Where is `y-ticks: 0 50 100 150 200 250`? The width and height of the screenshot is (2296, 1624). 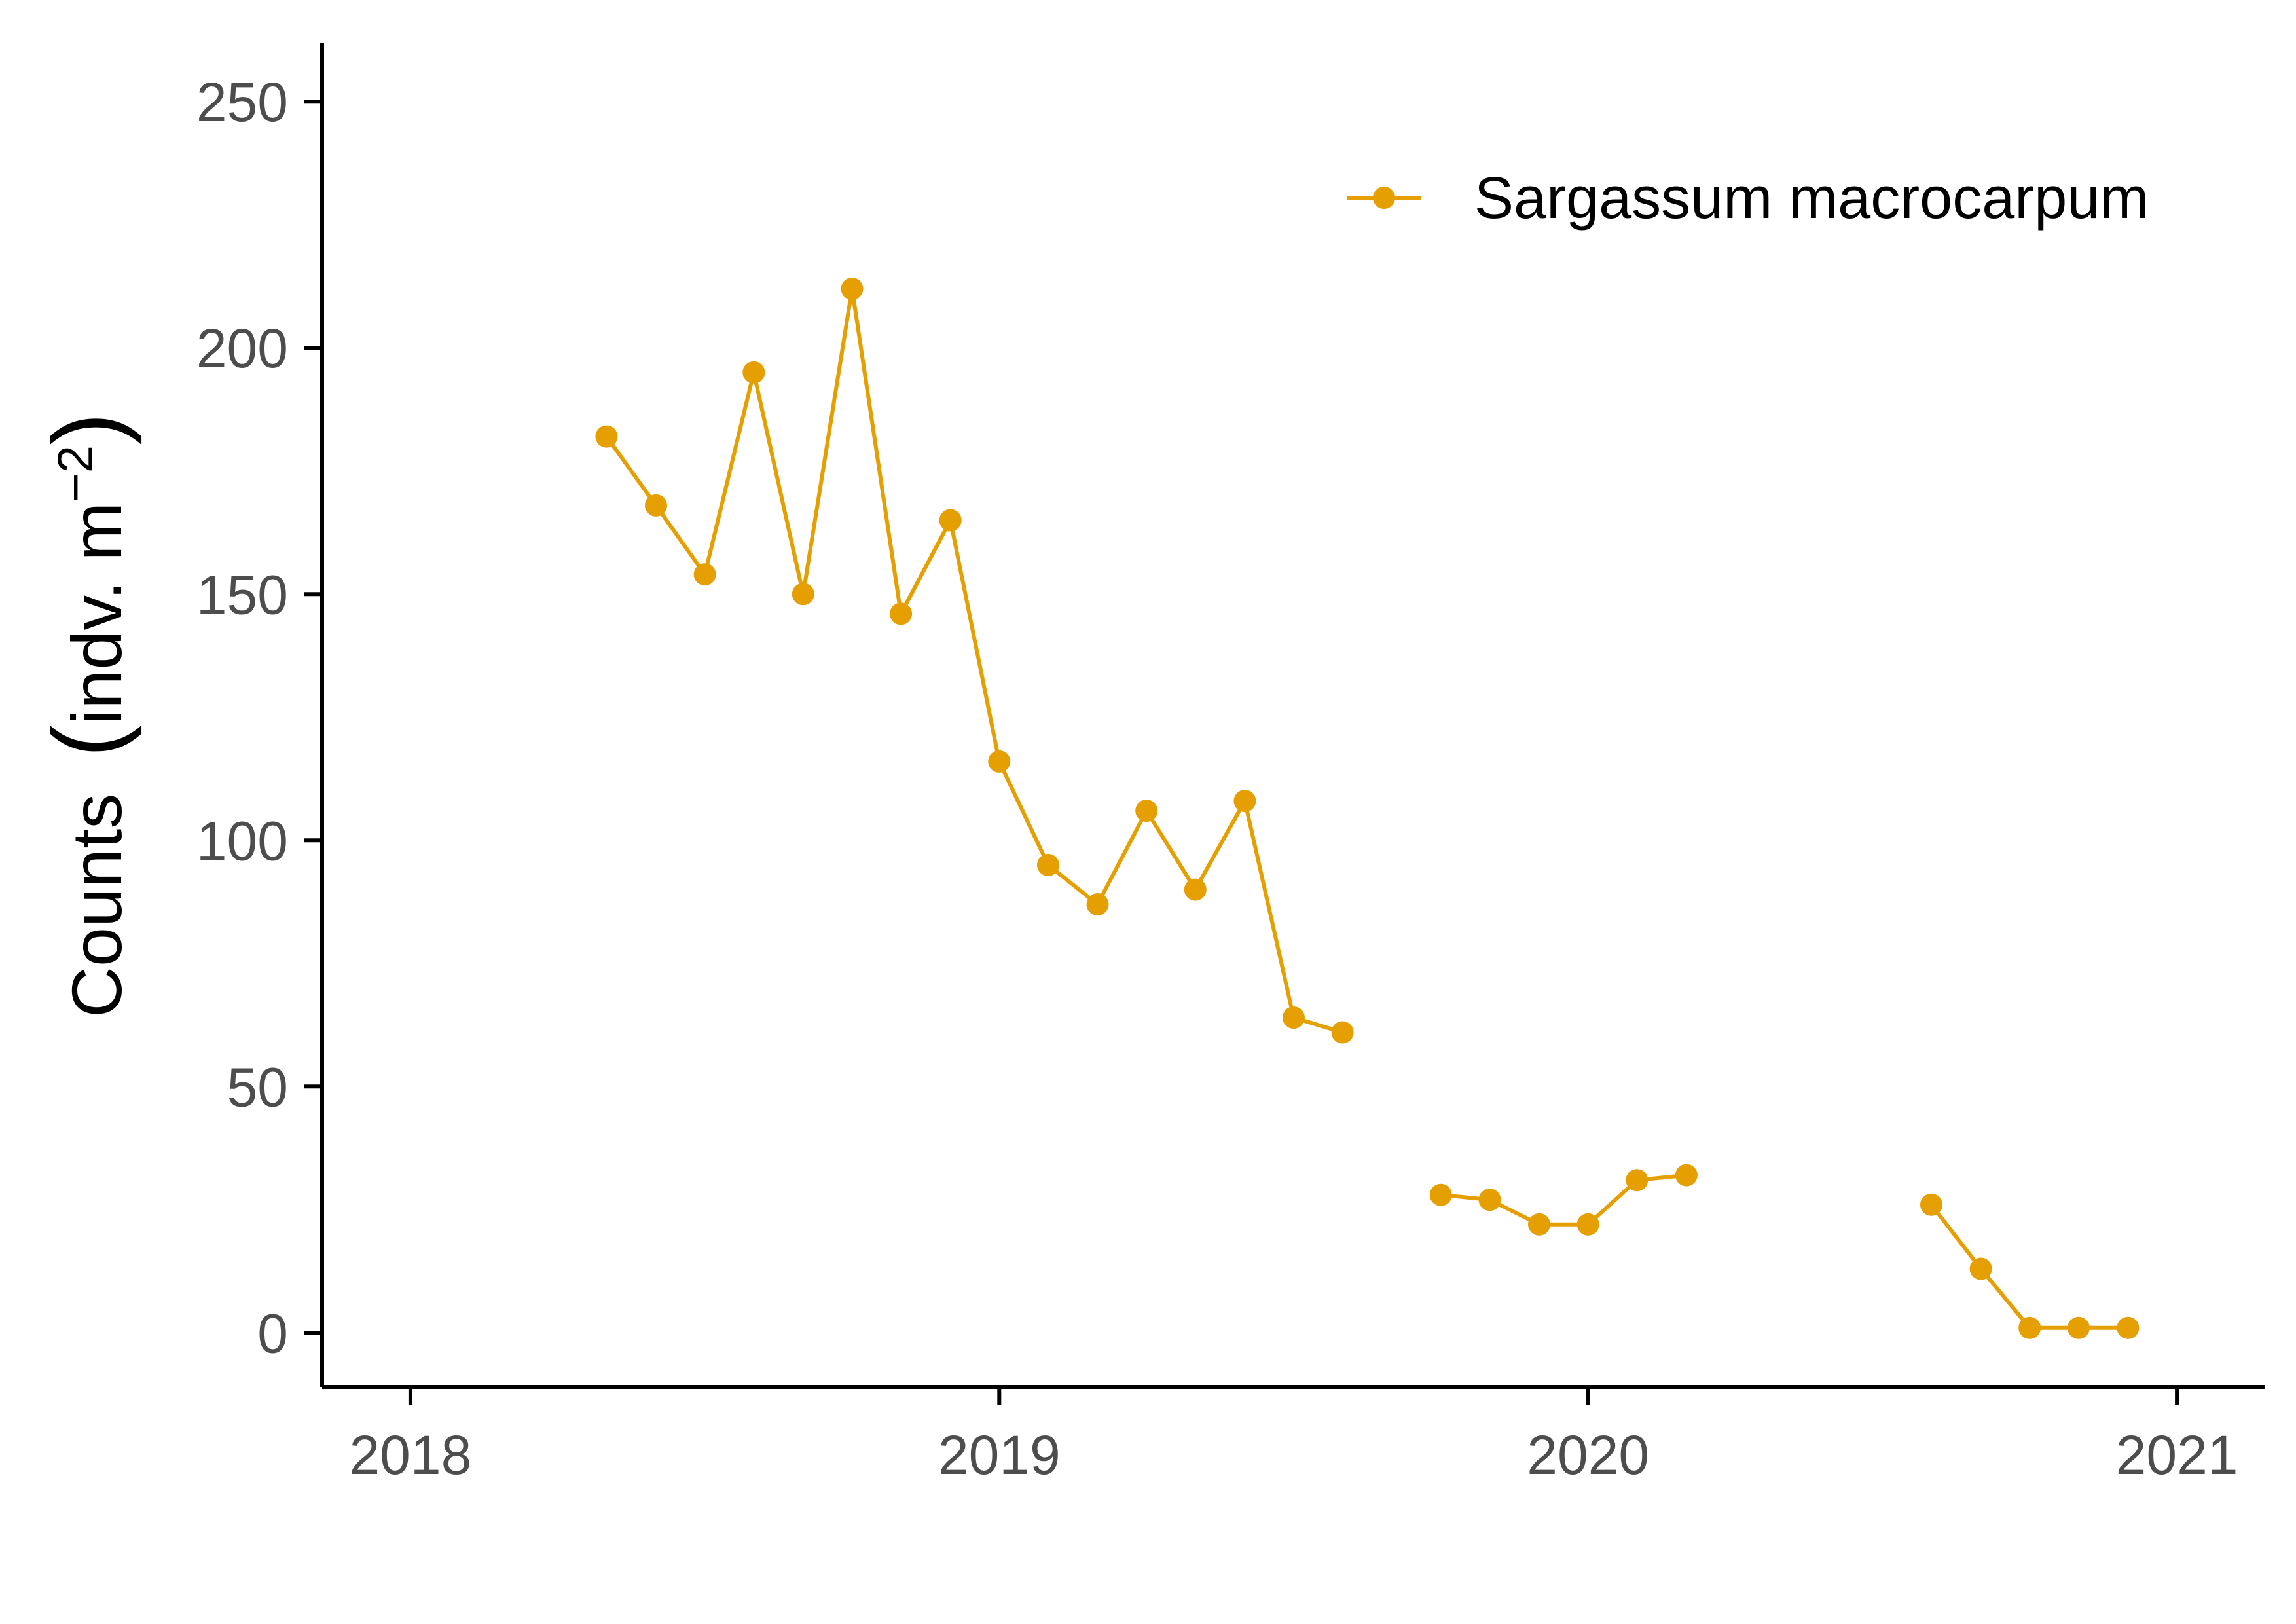 y-ticks: 0 50 100 150 200 250 is located at coordinates (259, 717).